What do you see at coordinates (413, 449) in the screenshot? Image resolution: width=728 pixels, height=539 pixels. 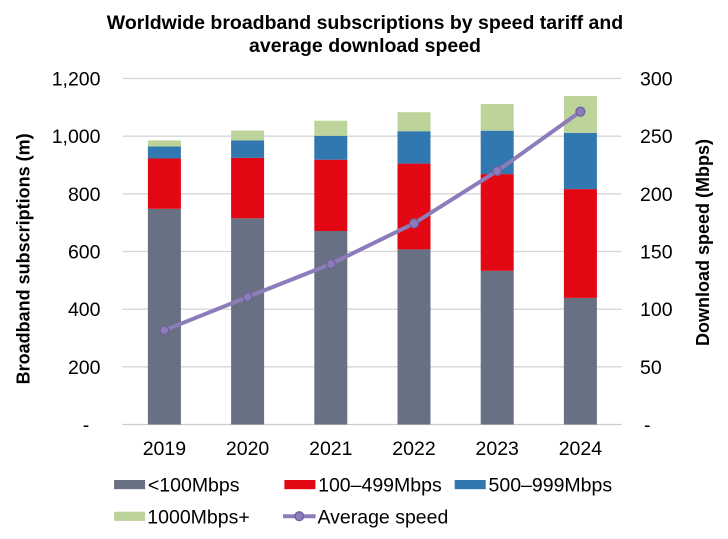 I see `svg-text: 2022` at bounding box center [413, 449].